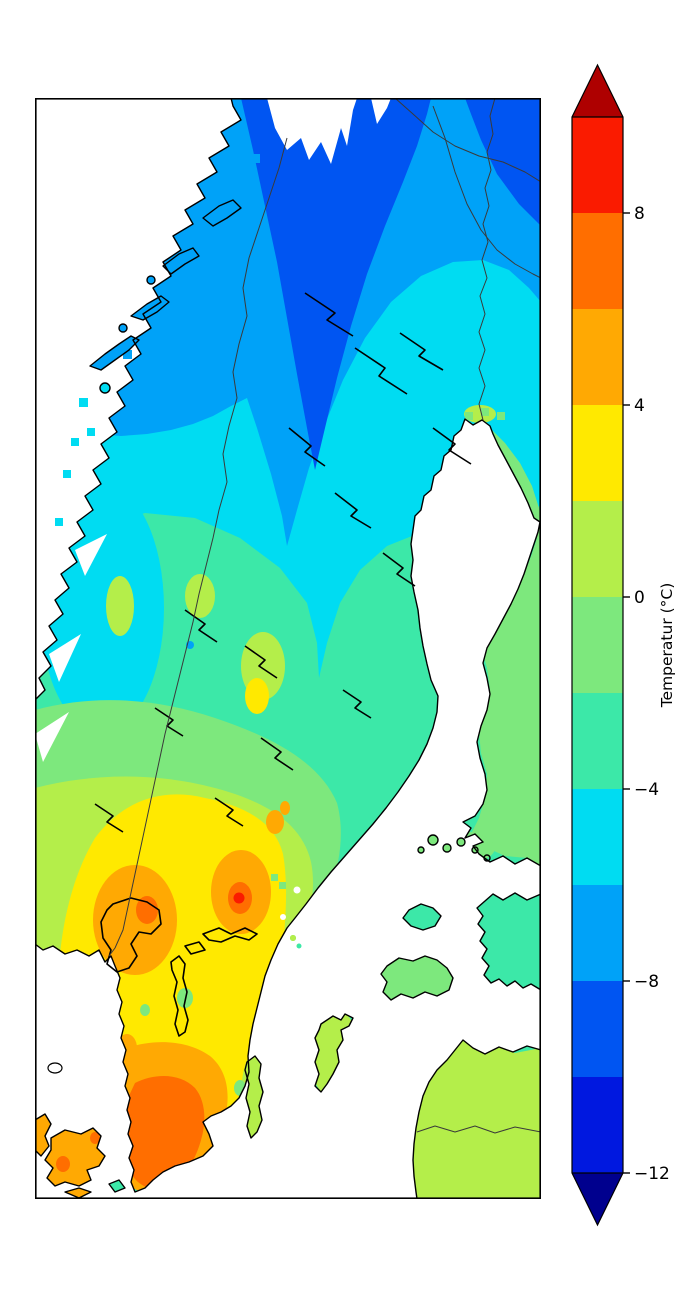 This screenshot has height=1300, width=700. I want to click on contour-yellow-spot, so click(257, 696).